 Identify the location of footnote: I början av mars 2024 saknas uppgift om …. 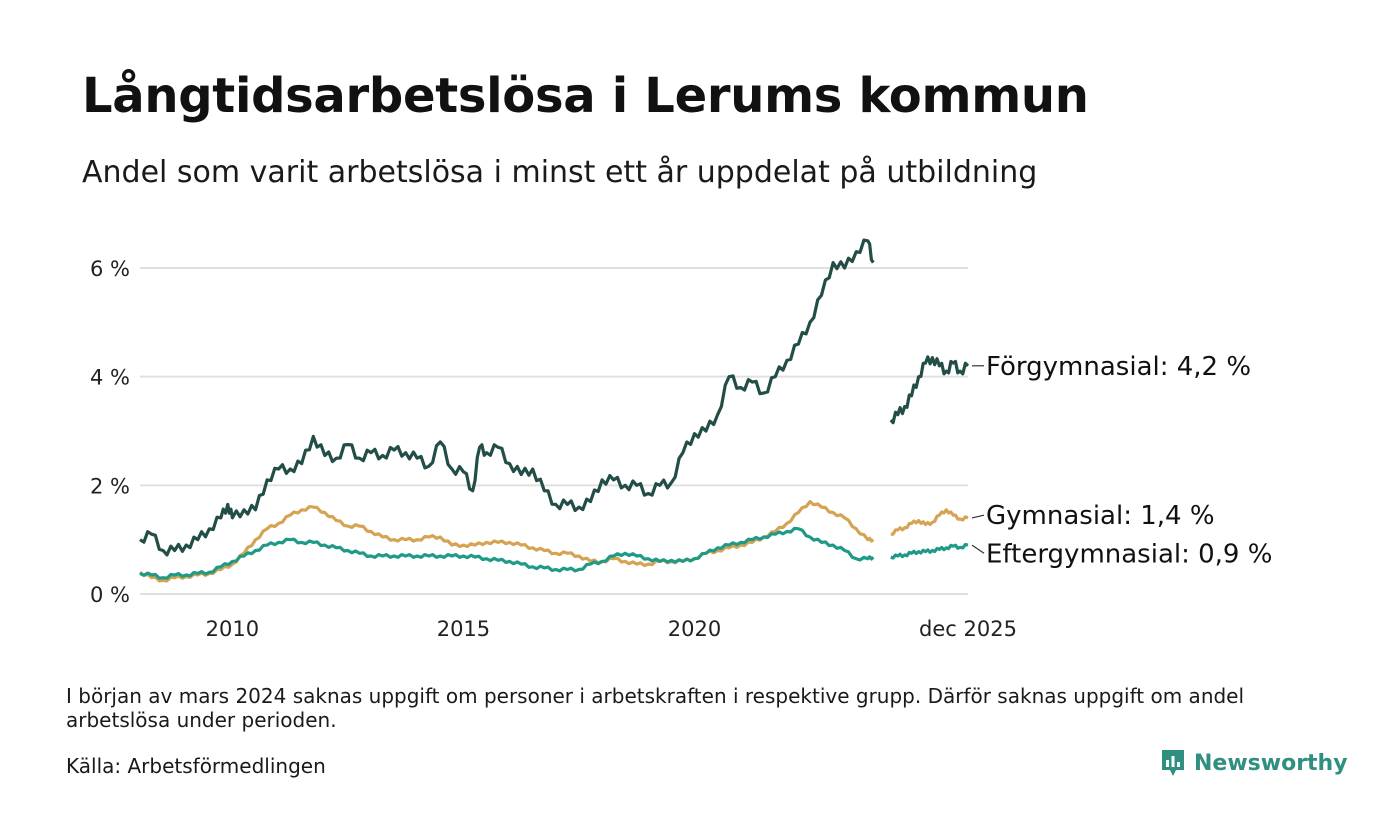
(655, 708).